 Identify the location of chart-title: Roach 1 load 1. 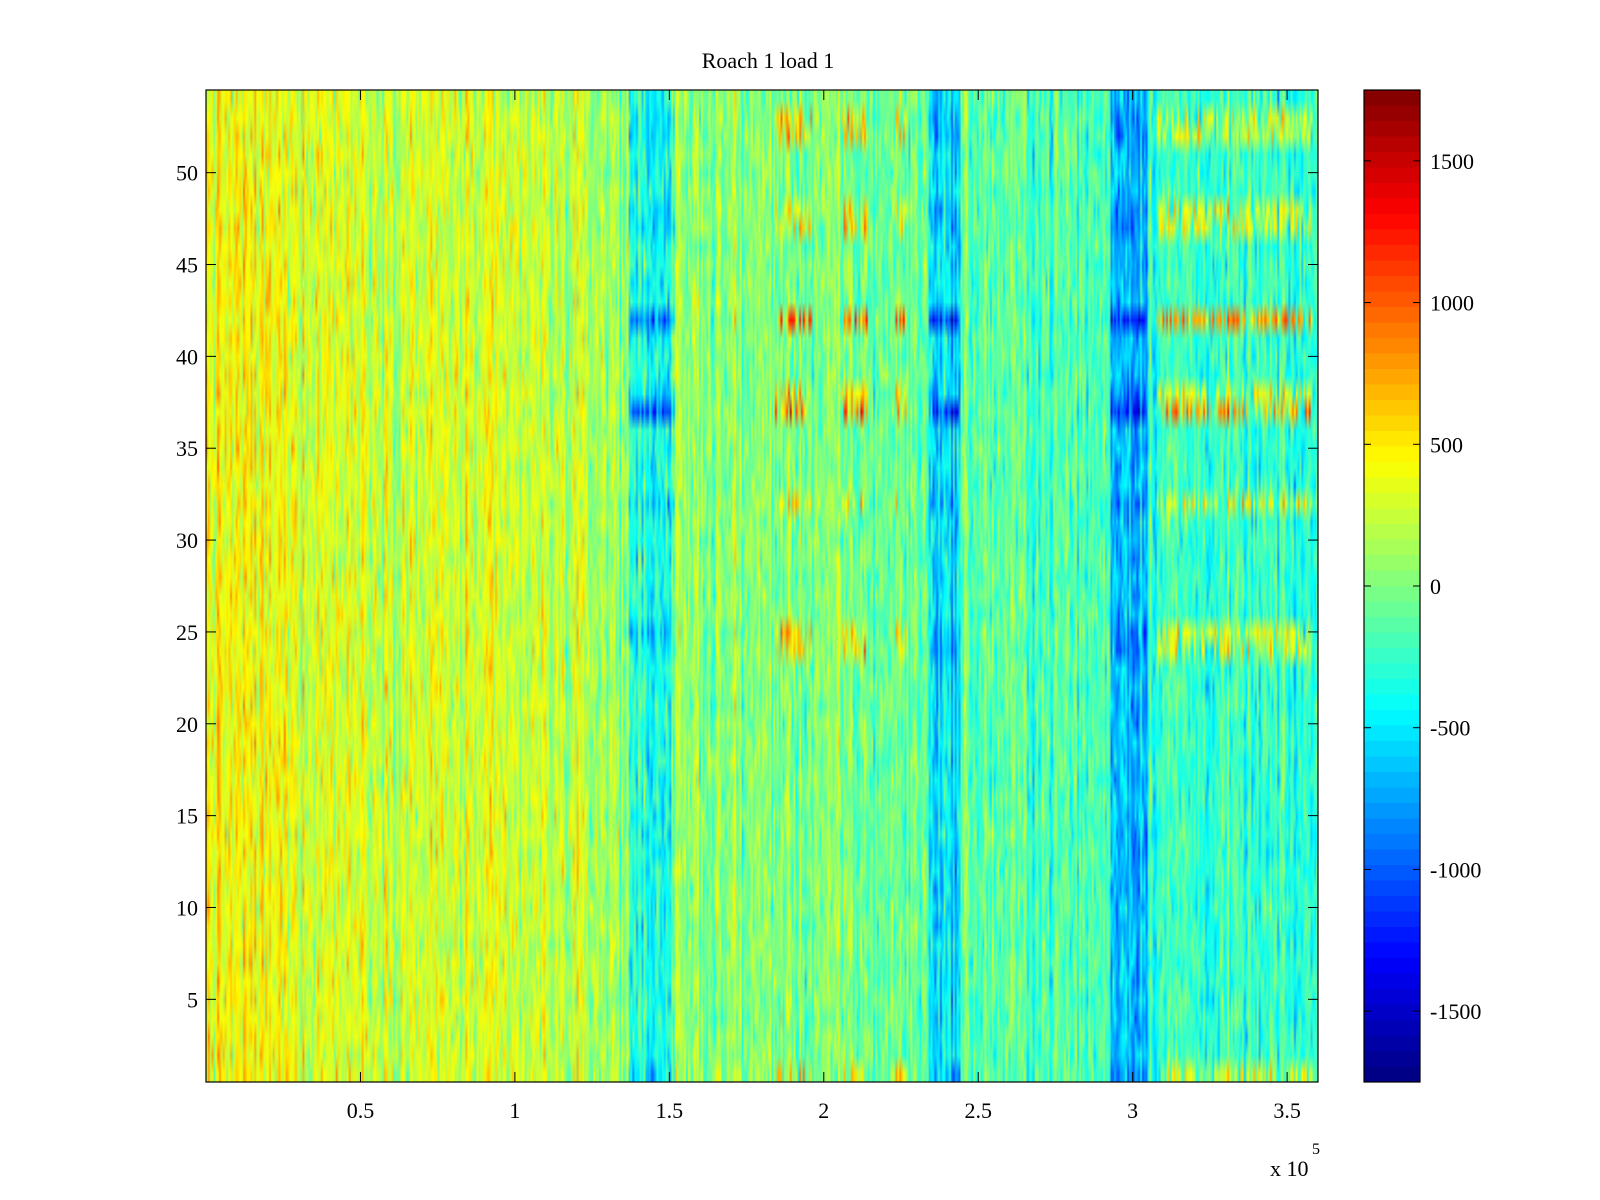
(768, 60).